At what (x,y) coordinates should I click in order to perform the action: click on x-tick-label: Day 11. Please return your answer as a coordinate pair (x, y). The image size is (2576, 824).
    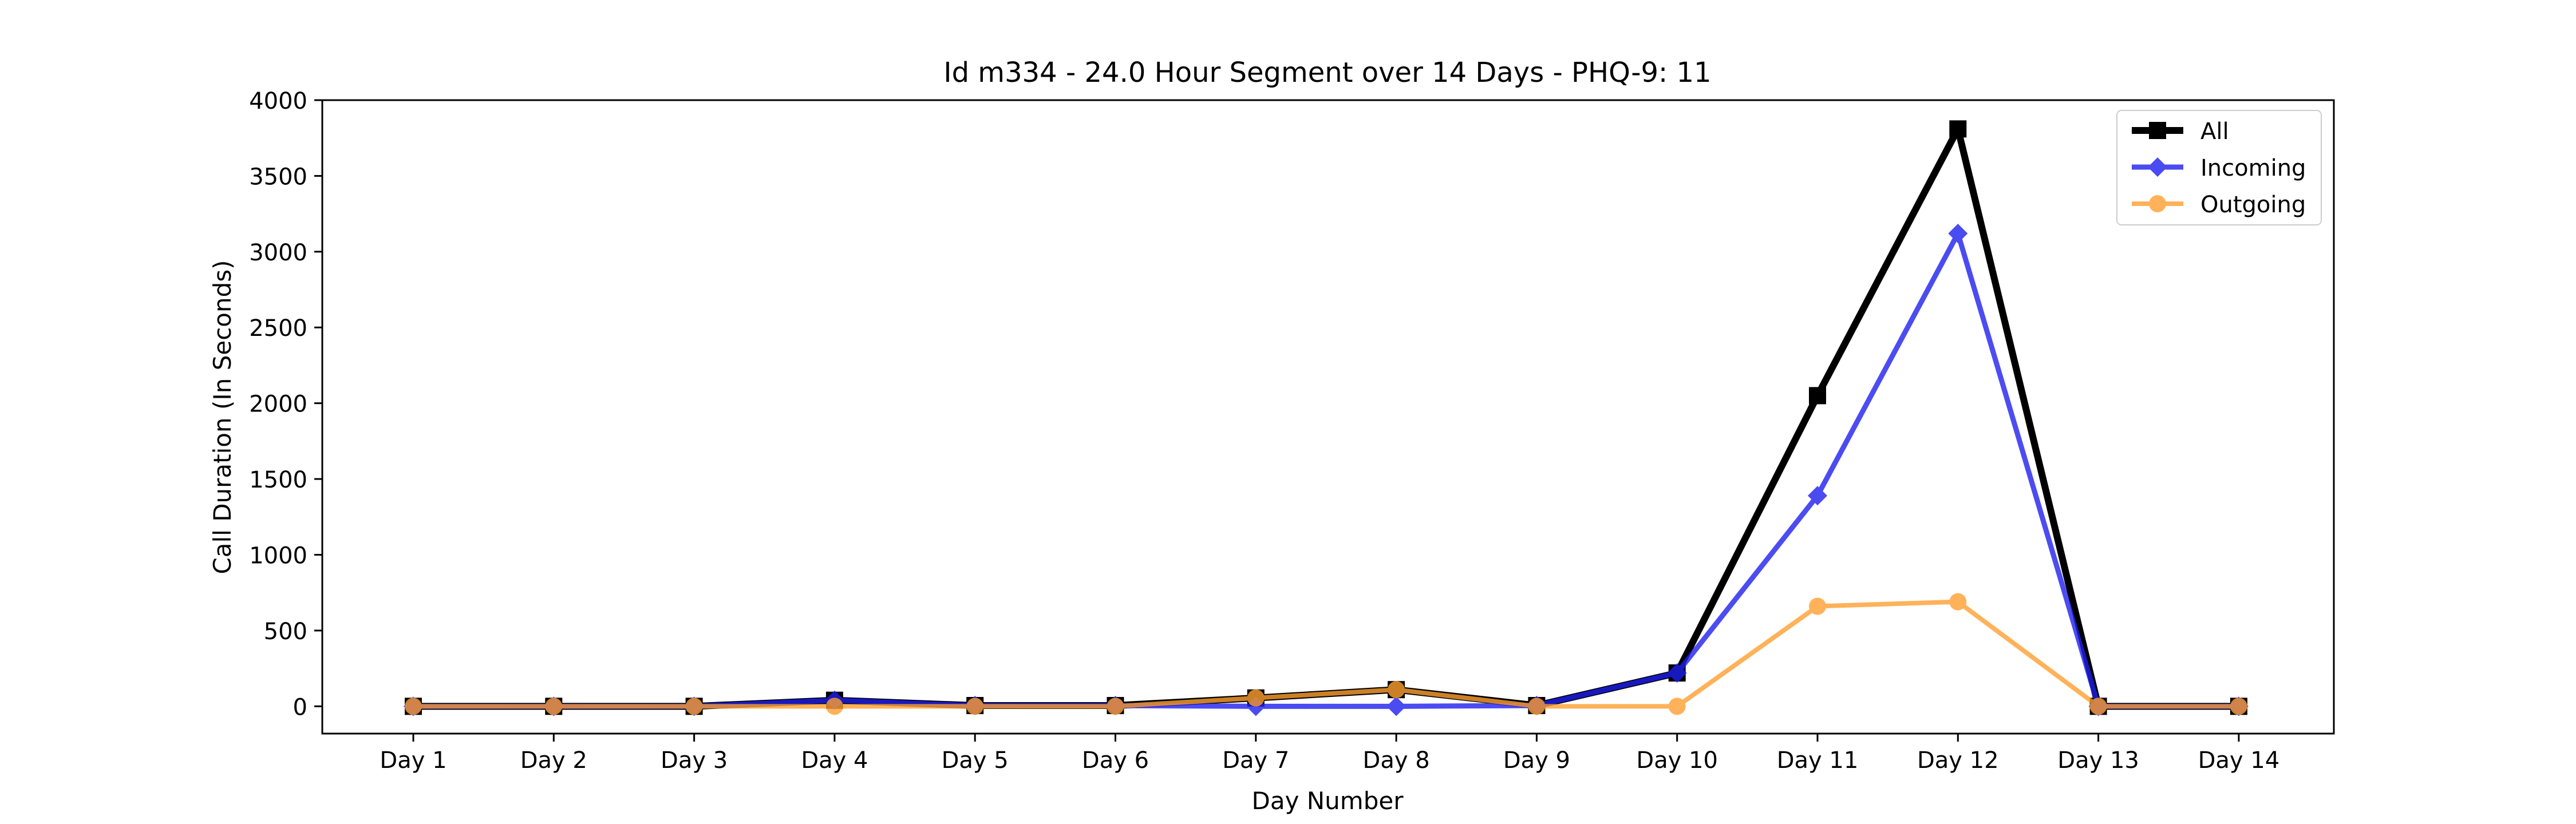
    Looking at the image, I should click on (1818, 760).